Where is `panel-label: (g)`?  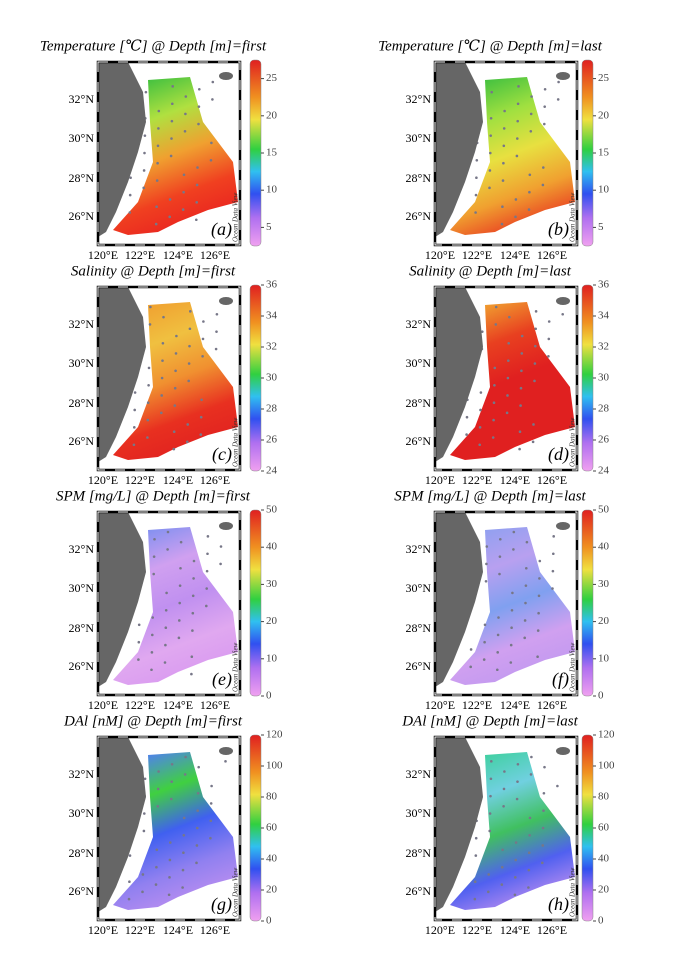
panel-label: (g) is located at coordinates (221, 904).